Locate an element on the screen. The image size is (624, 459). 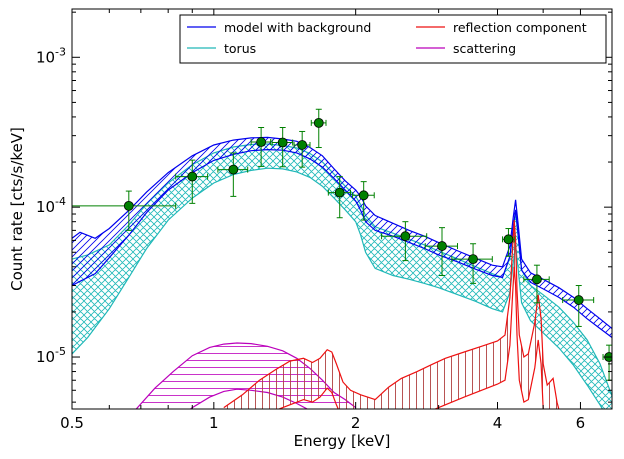
x-tick-label: 2 is located at coordinates (356, 423).